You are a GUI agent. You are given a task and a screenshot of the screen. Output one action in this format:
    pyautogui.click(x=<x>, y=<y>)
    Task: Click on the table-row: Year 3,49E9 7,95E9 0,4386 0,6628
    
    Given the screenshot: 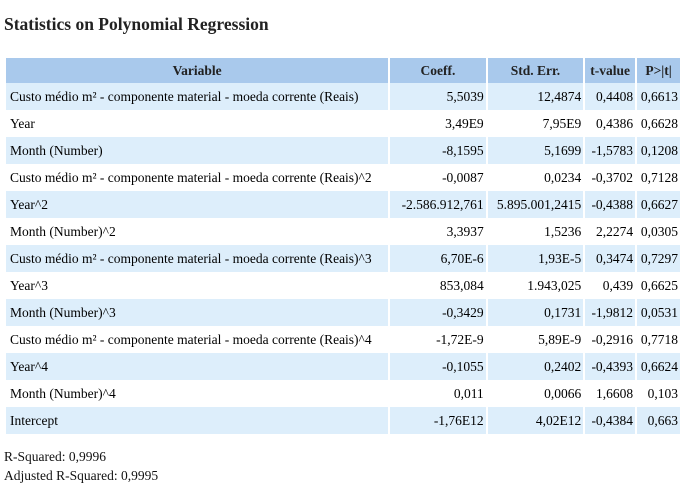 What is the action you would take?
    pyautogui.click(x=343, y=123)
    